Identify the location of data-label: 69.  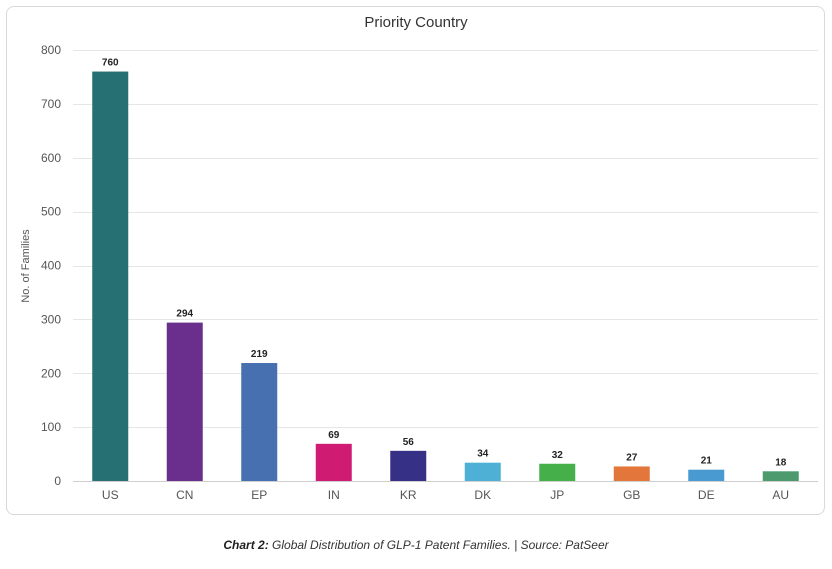
(334, 435).